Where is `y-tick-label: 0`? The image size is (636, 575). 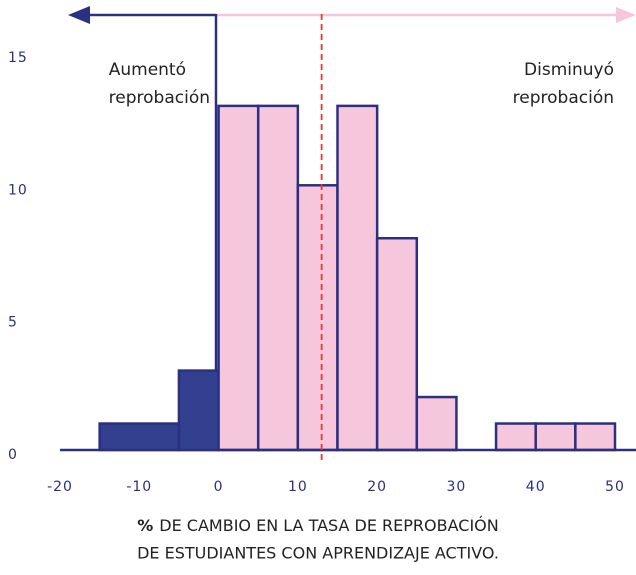
y-tick-label: 0 is located at coordinates (13, 455).